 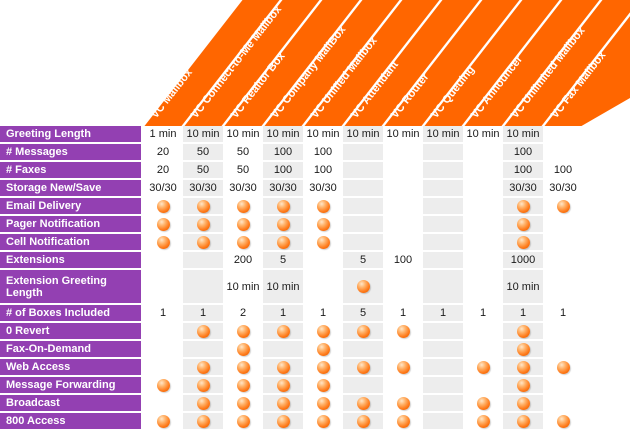 I want to click on row-label: Email Delivery, so click(x=71, y=207).